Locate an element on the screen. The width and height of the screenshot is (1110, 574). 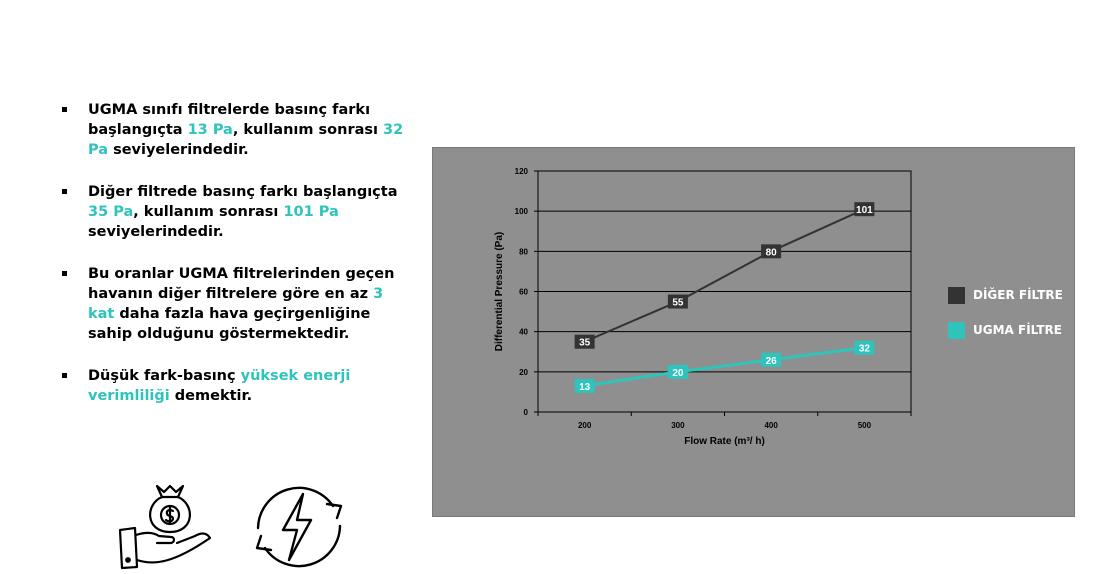
y-tick-label: 20 is located at coordinates (523, 372).